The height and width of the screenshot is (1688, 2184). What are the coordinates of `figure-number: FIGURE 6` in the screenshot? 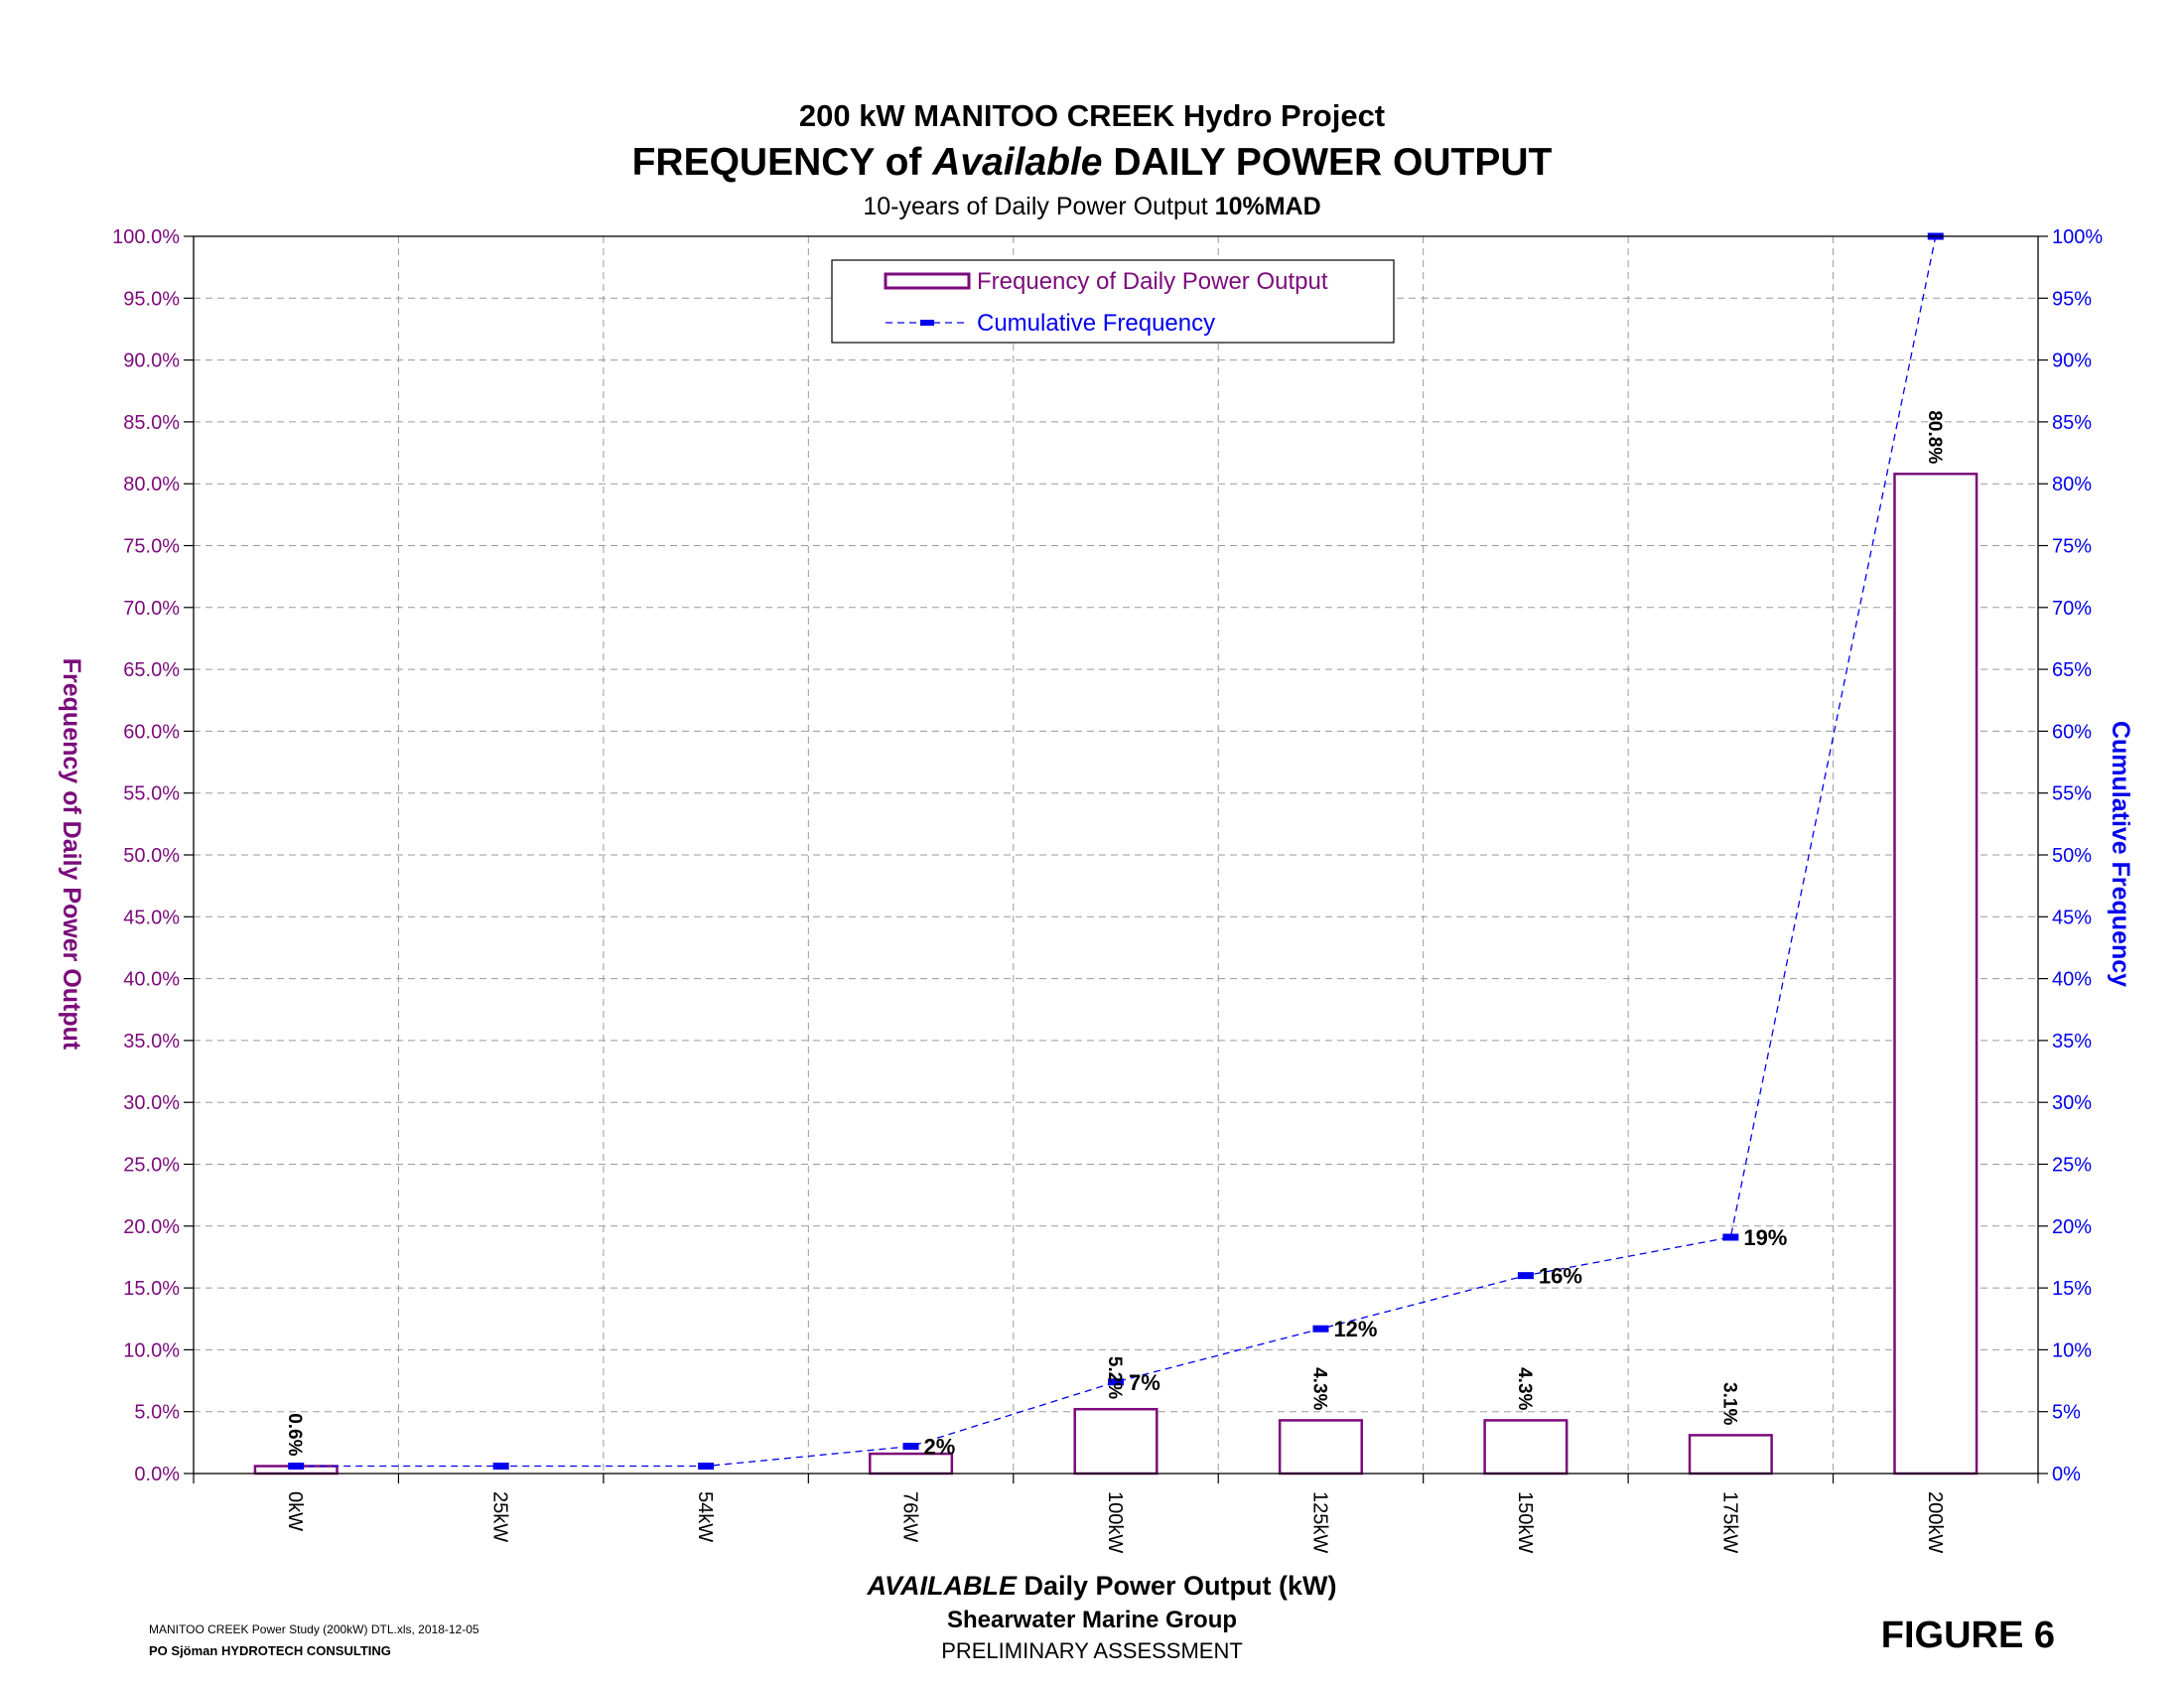 It's located at (1967, 1635).